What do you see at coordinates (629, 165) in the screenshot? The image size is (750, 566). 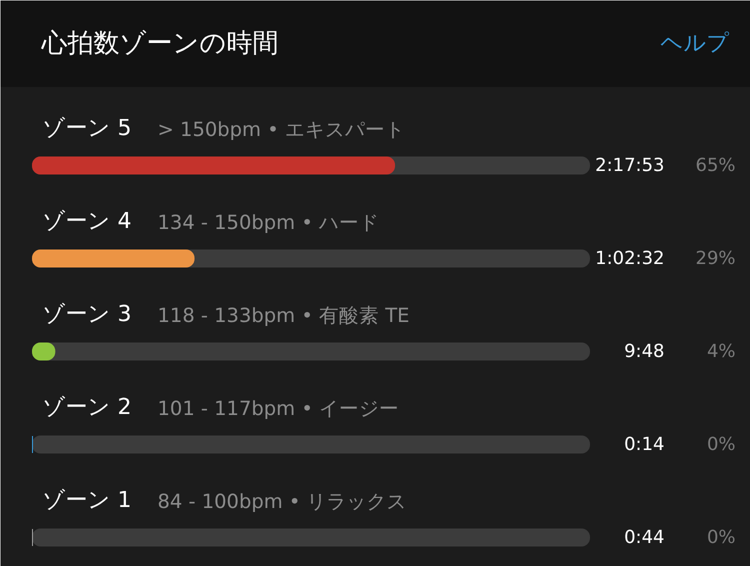 I see `text: 2:17:53` at bounding box center [629, 165].